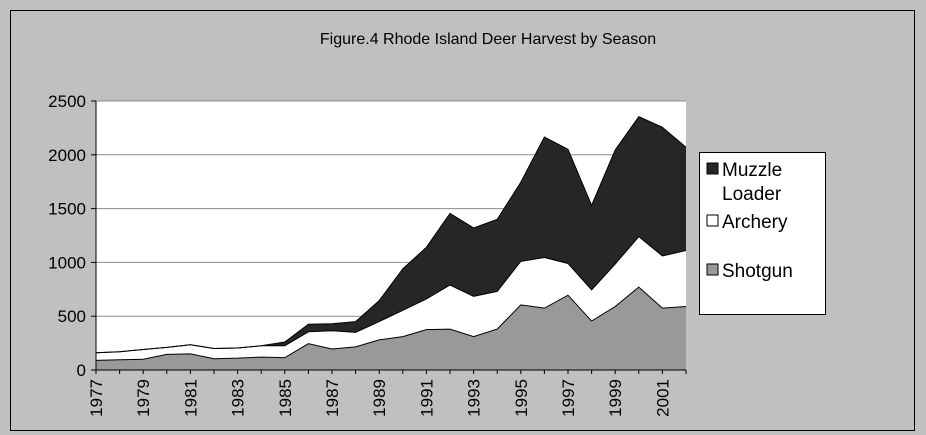 The height and width of the screenshot is (435, 926). I want to click on legend-swatch-archery, so click(712, 220).